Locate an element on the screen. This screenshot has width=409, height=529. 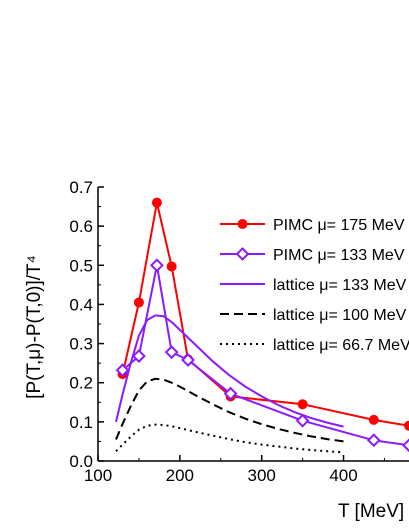
y-tick-label: 0.3 is located at coordinates (81, 344).